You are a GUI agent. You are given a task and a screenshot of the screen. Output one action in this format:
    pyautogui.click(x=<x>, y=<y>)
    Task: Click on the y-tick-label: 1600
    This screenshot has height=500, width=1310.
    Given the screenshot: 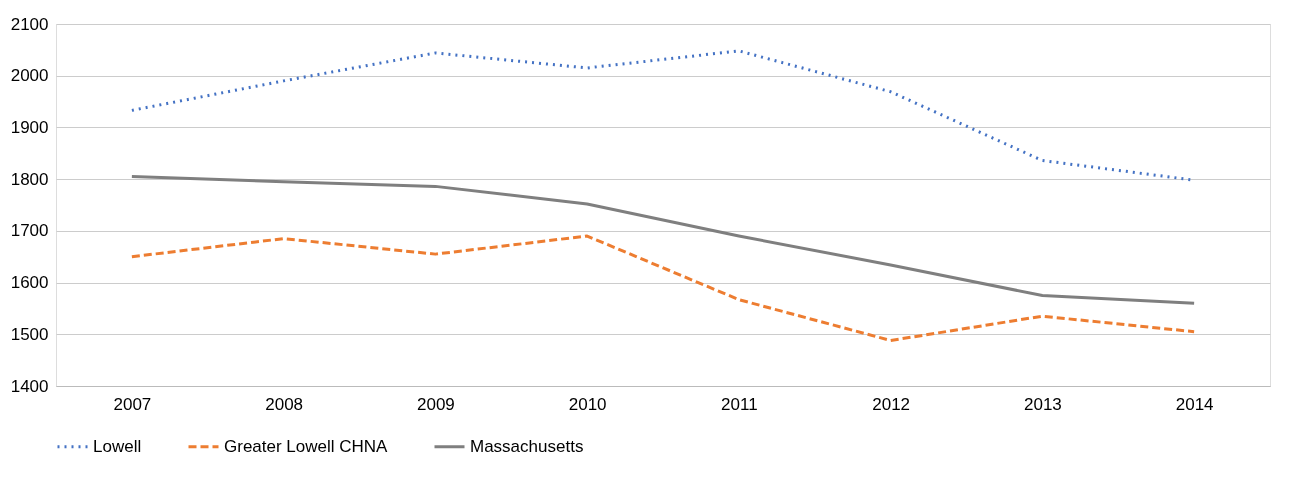 What is the action you would take?
    pyautogui.click(x=29, y=283)
    